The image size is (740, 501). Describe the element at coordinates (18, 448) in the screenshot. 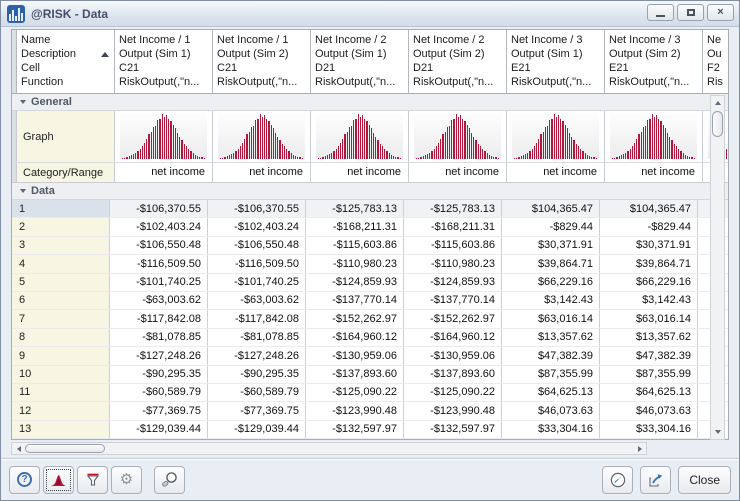

I see `scroll-left-button` at that location.